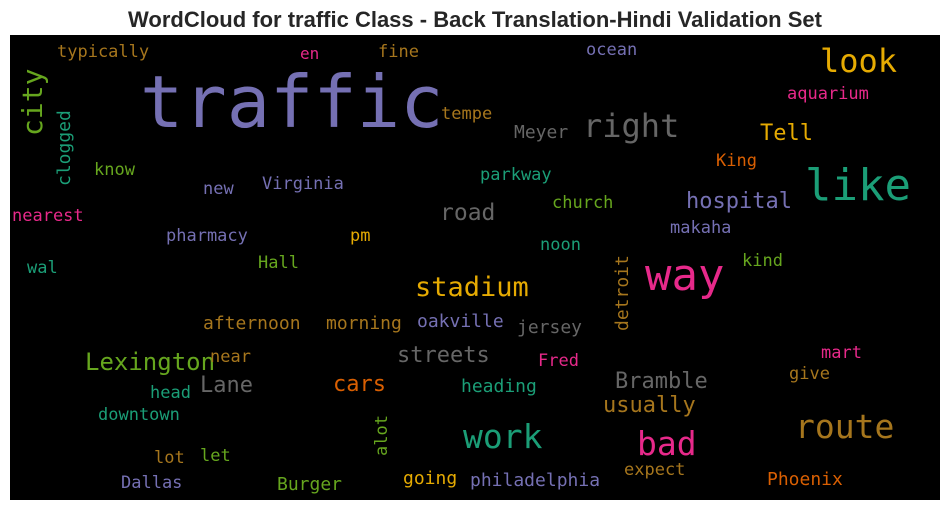  I want to click on word: pharmacy, so click(207, 236).